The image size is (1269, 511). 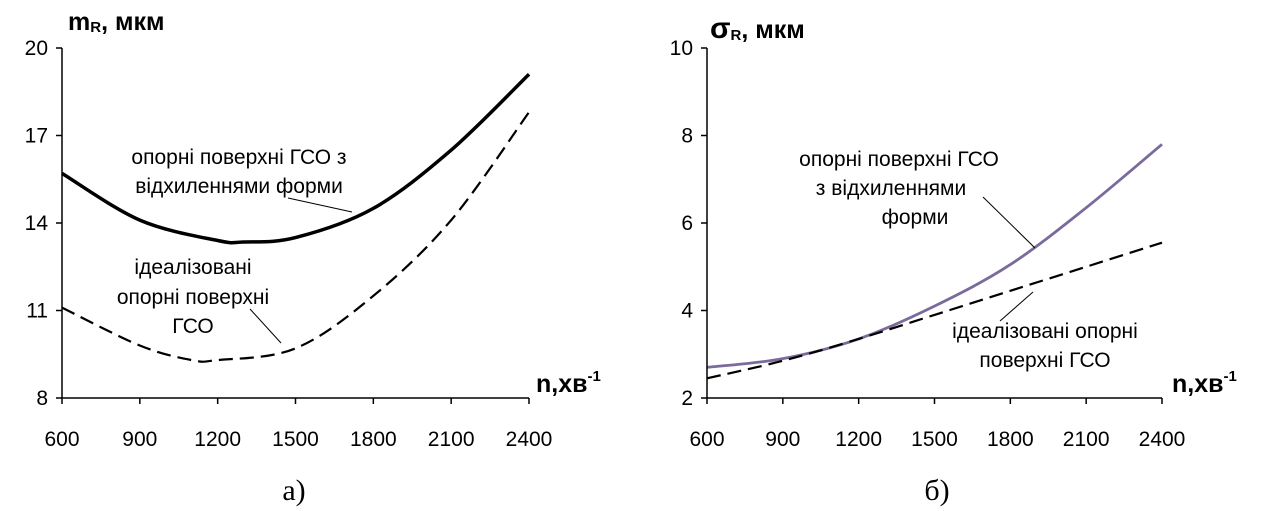 What do you see at coordinates (687, 398) in the screenshot?
I see `y-tick-label: 2` at bounding box center [687, 398].